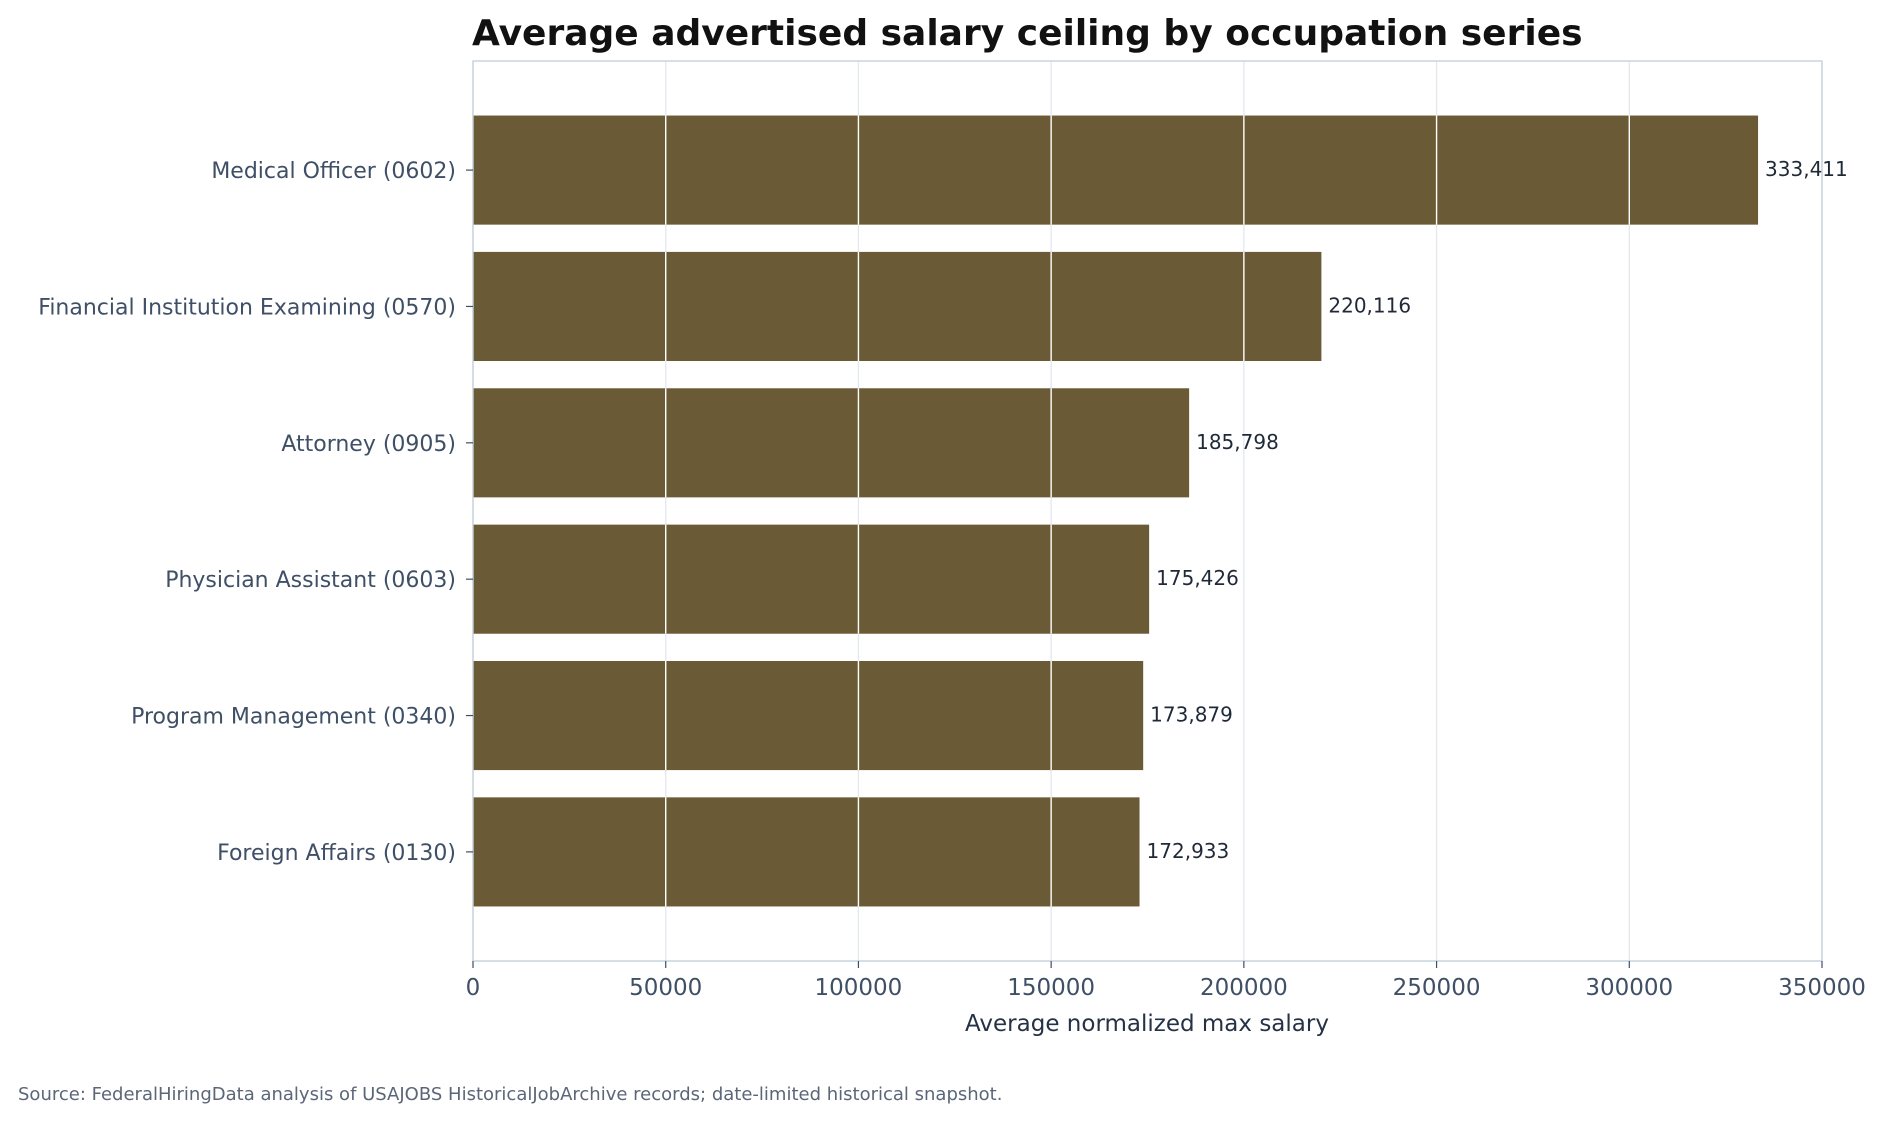  I want to click on x-tick-label: 0, so click(473, 988).